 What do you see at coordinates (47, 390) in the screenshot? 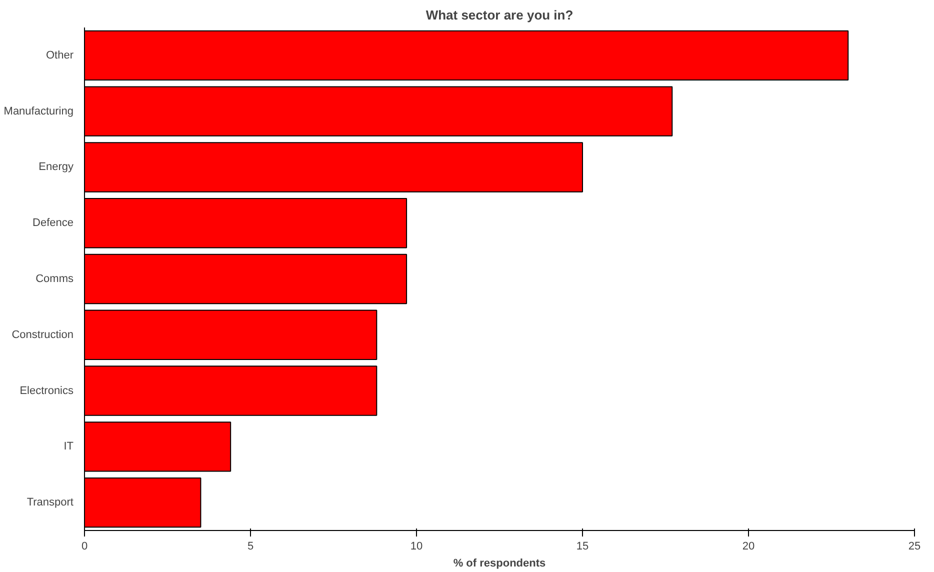
I see `y-tick-label: Electronics` at bounding box center [47, 390].